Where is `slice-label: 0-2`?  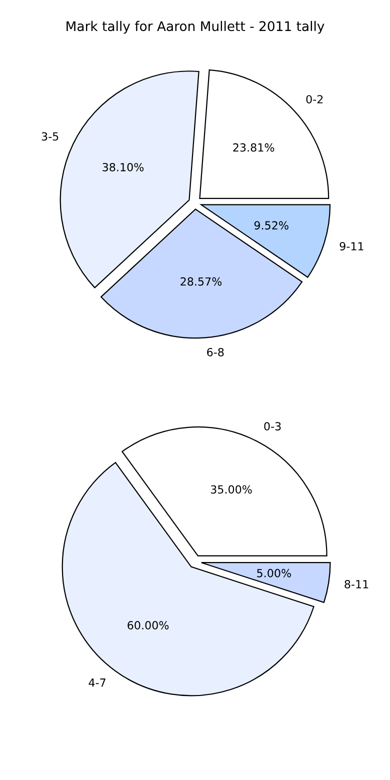 slice-label: 0-2 is located at coordinates (314, 99).